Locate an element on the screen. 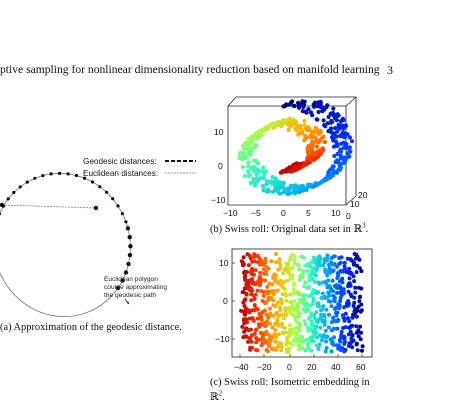 The width and height of the screenshot is (474, 412). isometric-embedding-plot: 10 0 −10 −40 −20 0 20 40 60 is located at coordinates (294, 310).